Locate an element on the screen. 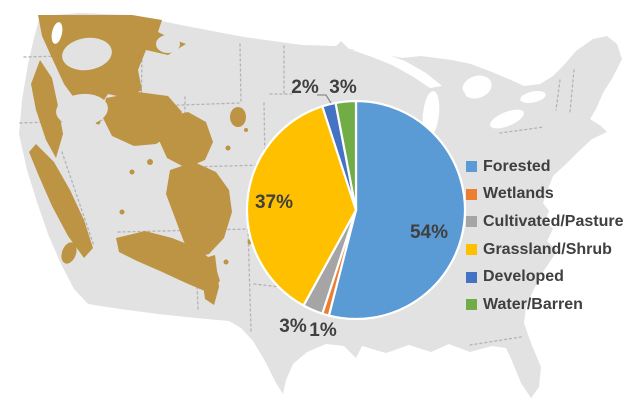 This screenshot has height=406, width=640. legend-item: Developed is located at coordinates (544, 277).